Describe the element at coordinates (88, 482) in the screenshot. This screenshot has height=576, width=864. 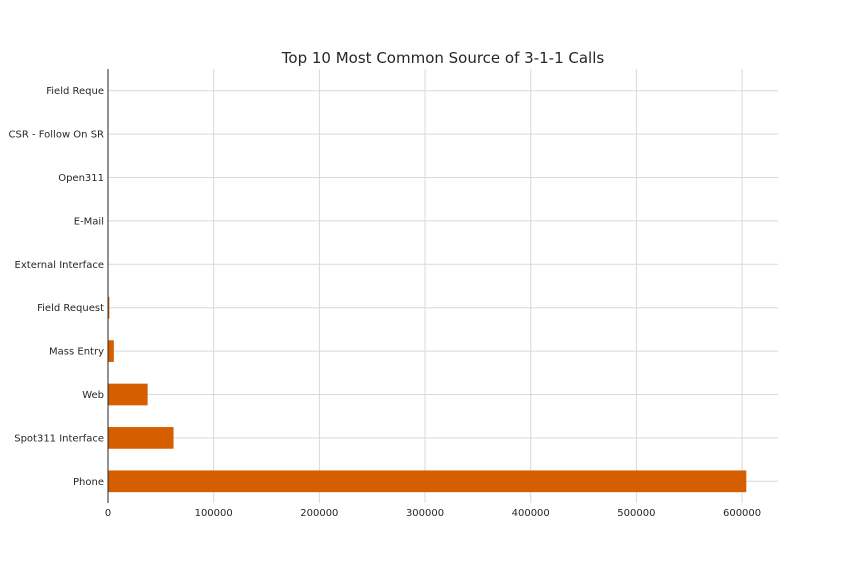
I see `y-tick-label: Phone` at that location.